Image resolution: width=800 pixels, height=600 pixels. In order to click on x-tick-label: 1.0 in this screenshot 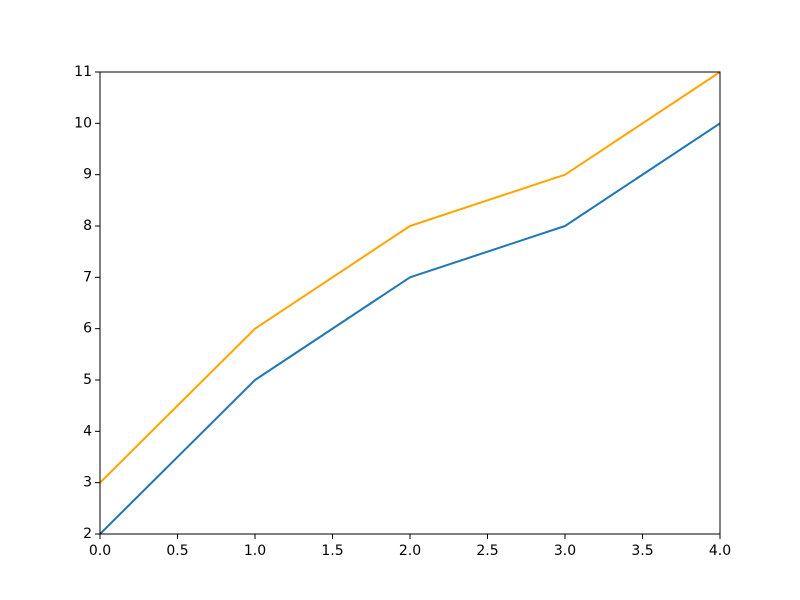, I will do `click(255, 551)`.